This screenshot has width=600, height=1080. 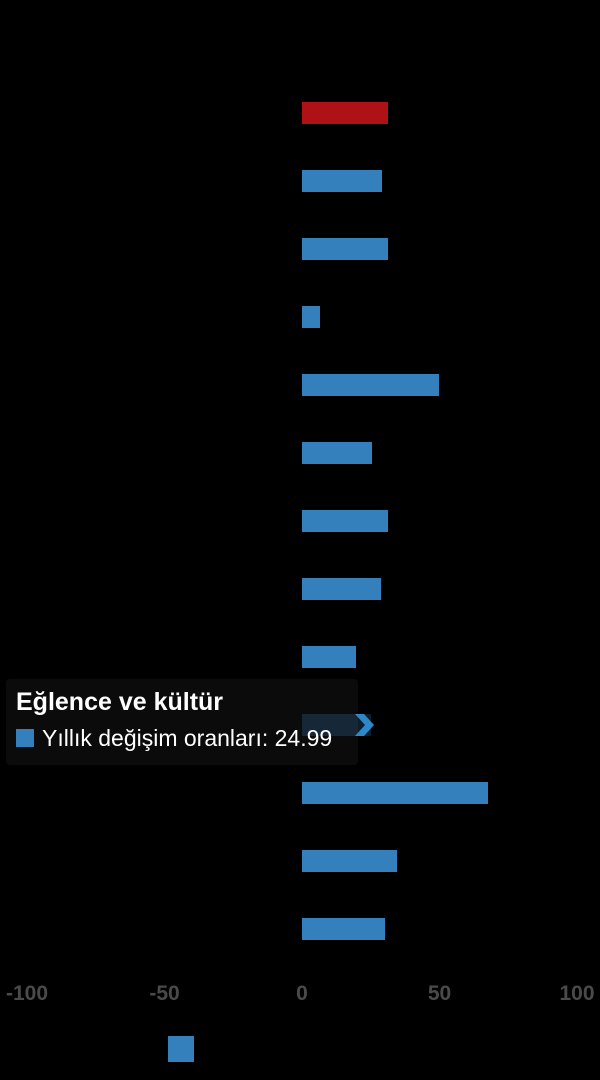 What do you see at coordinates (27, 993) in the screenshot?
I see `x-axis-tick-label: -100` at bounding box center [27, 993].